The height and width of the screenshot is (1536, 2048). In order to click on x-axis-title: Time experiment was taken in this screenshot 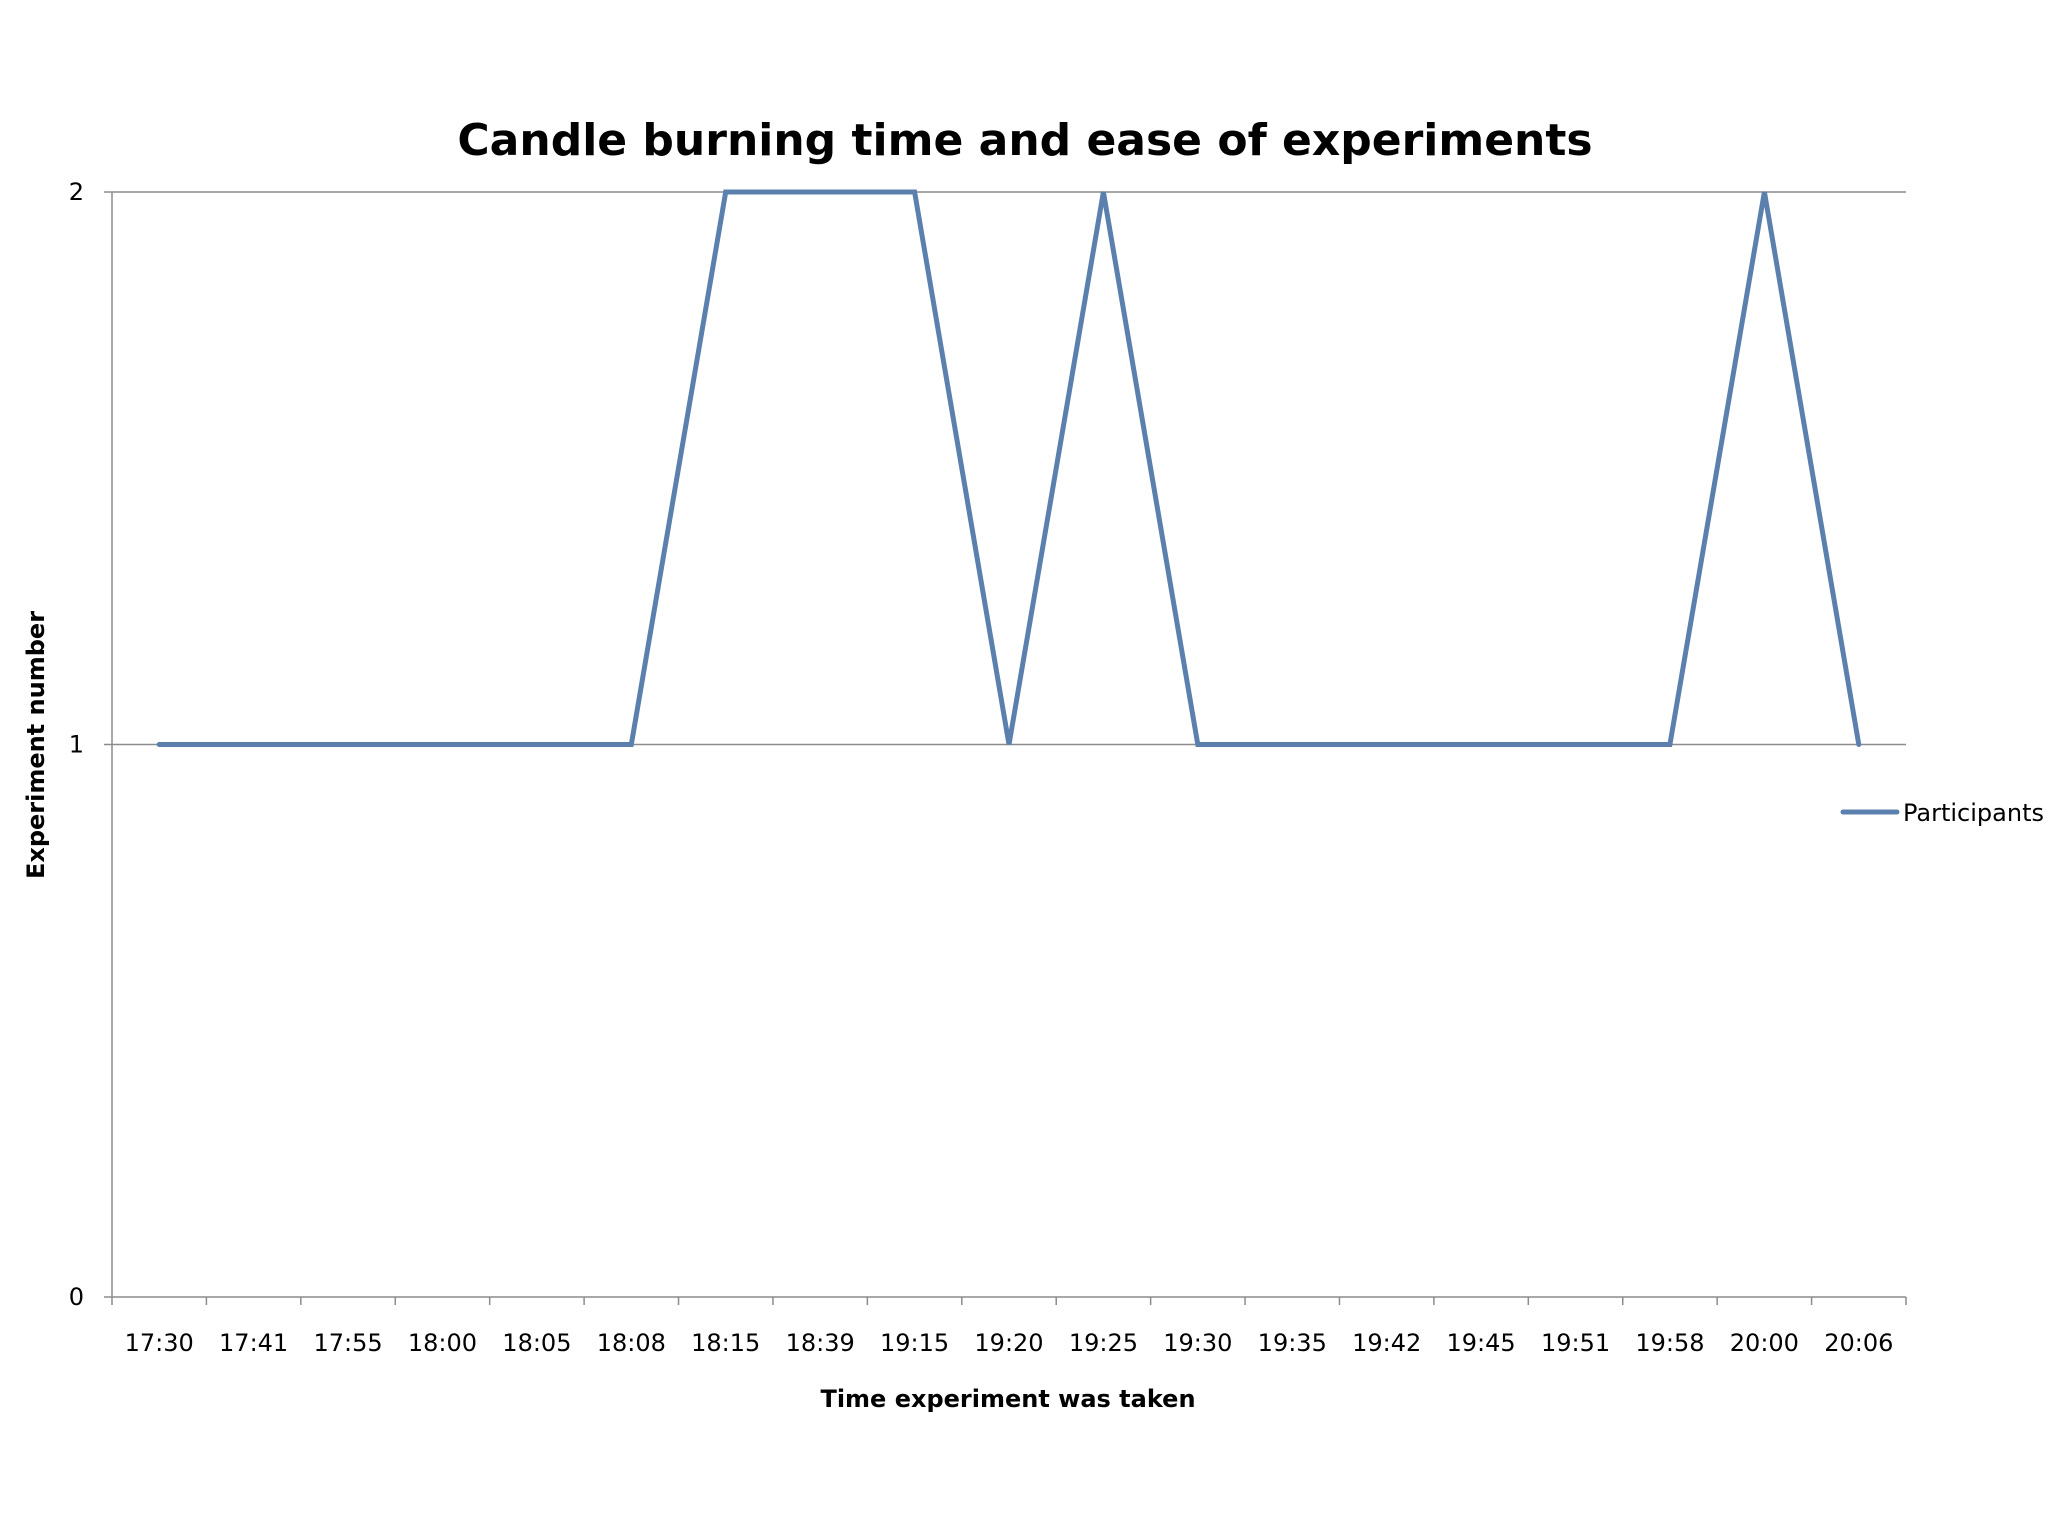, I will do `click(1007, 1399)`.